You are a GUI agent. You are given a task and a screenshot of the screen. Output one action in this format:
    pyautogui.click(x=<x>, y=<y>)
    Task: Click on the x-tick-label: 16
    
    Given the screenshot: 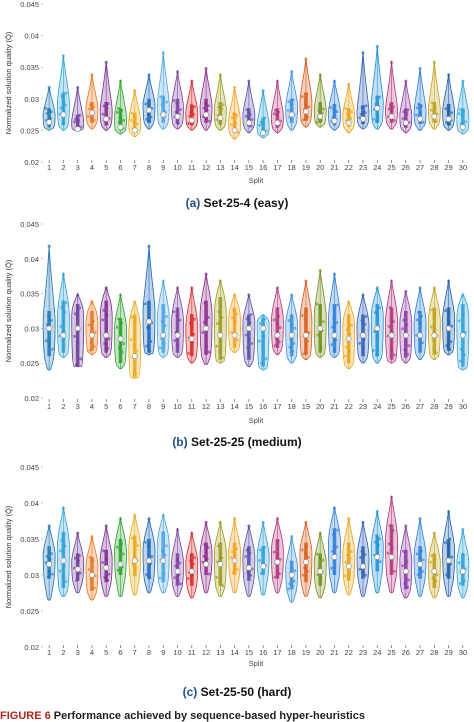 What is the action you would take?
    pyautogui.click(x=263, y=167)
    